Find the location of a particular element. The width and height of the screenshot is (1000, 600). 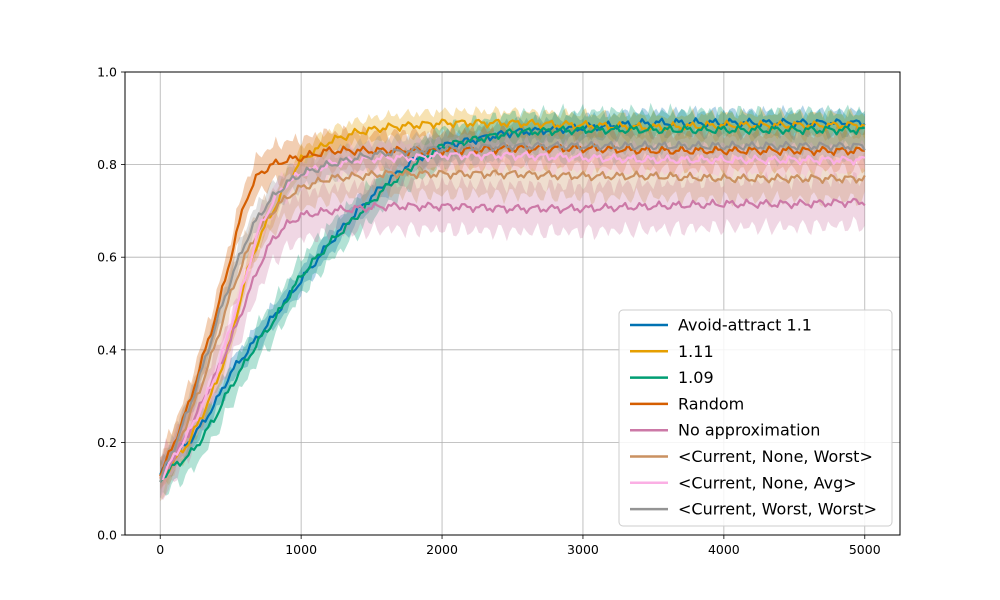

y-tick-label: 1.0 is located at coordinates (107, 72).